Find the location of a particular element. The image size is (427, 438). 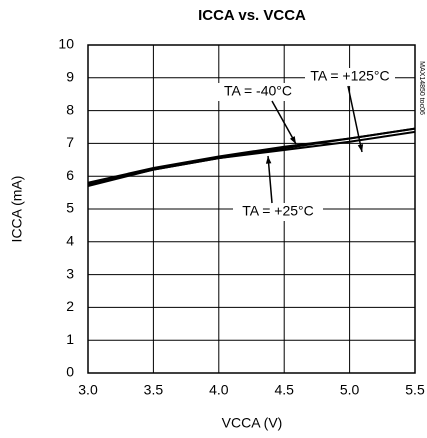

y-tick-label: 9 is located at coordinates (70, 77).